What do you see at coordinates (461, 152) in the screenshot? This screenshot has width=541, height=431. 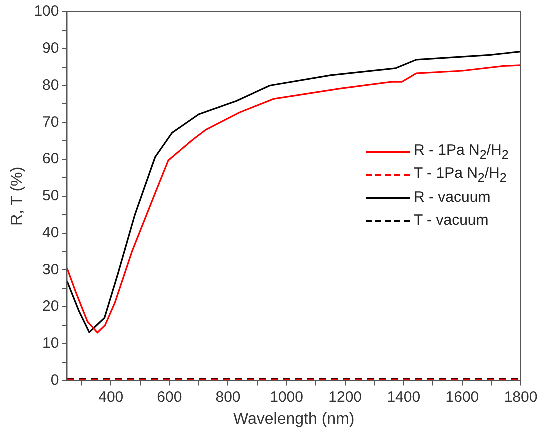 I see `legend-label: R - 1Pa N$_{2}$/H$_{2}$` at bounding box center [461, 152].